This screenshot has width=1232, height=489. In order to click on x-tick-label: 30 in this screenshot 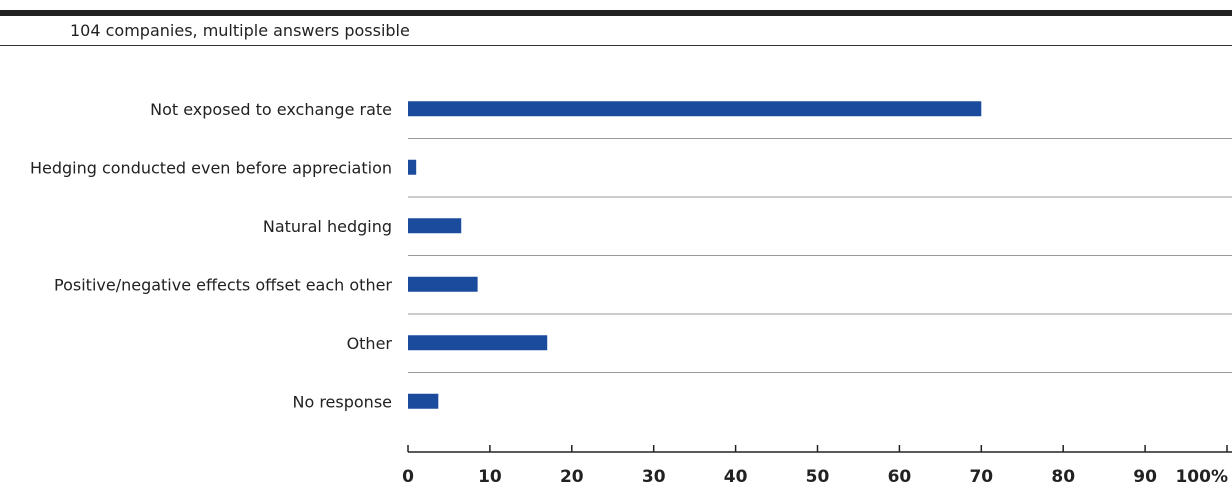, I will do `click(654, 477)`.